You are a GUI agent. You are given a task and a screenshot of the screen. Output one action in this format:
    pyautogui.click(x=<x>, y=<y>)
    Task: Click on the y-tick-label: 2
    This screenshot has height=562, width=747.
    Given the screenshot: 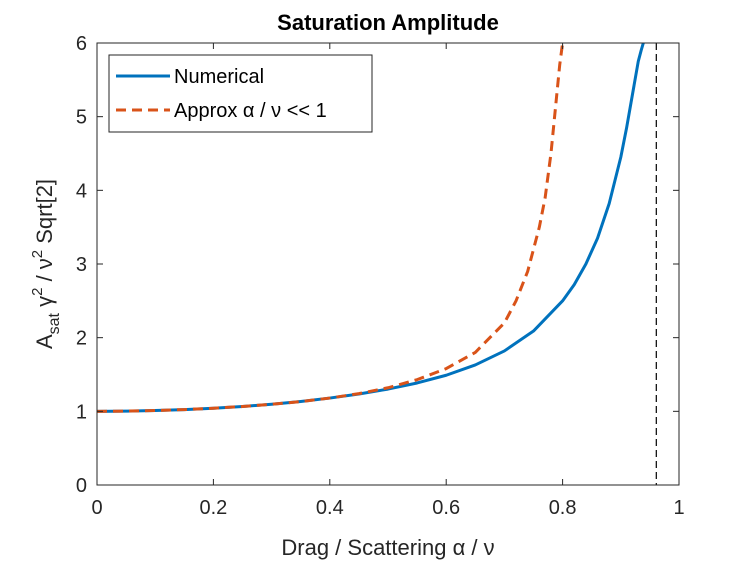 What is the action you would take?
    pyautogui.click(x=81, y=339)
    